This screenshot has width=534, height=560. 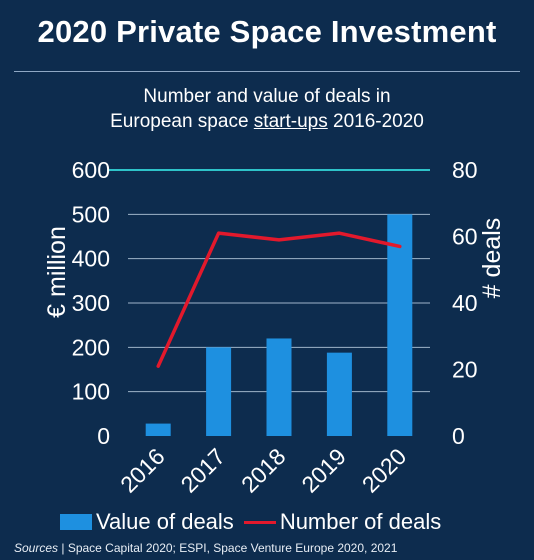 I want to click on y2-tick-label-0: 0, so click(x=458, y=436).